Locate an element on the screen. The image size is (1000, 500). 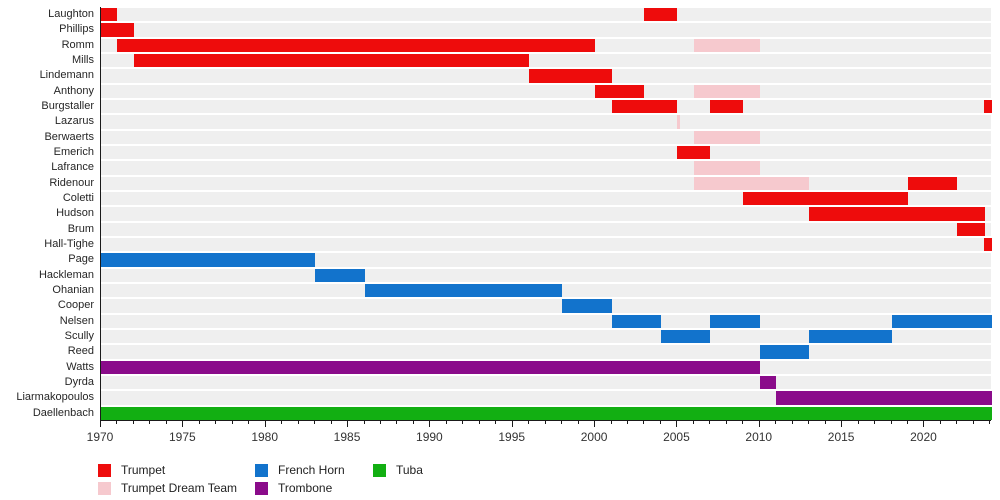
minor-tick-1987 is located at coordinates (380, 422).